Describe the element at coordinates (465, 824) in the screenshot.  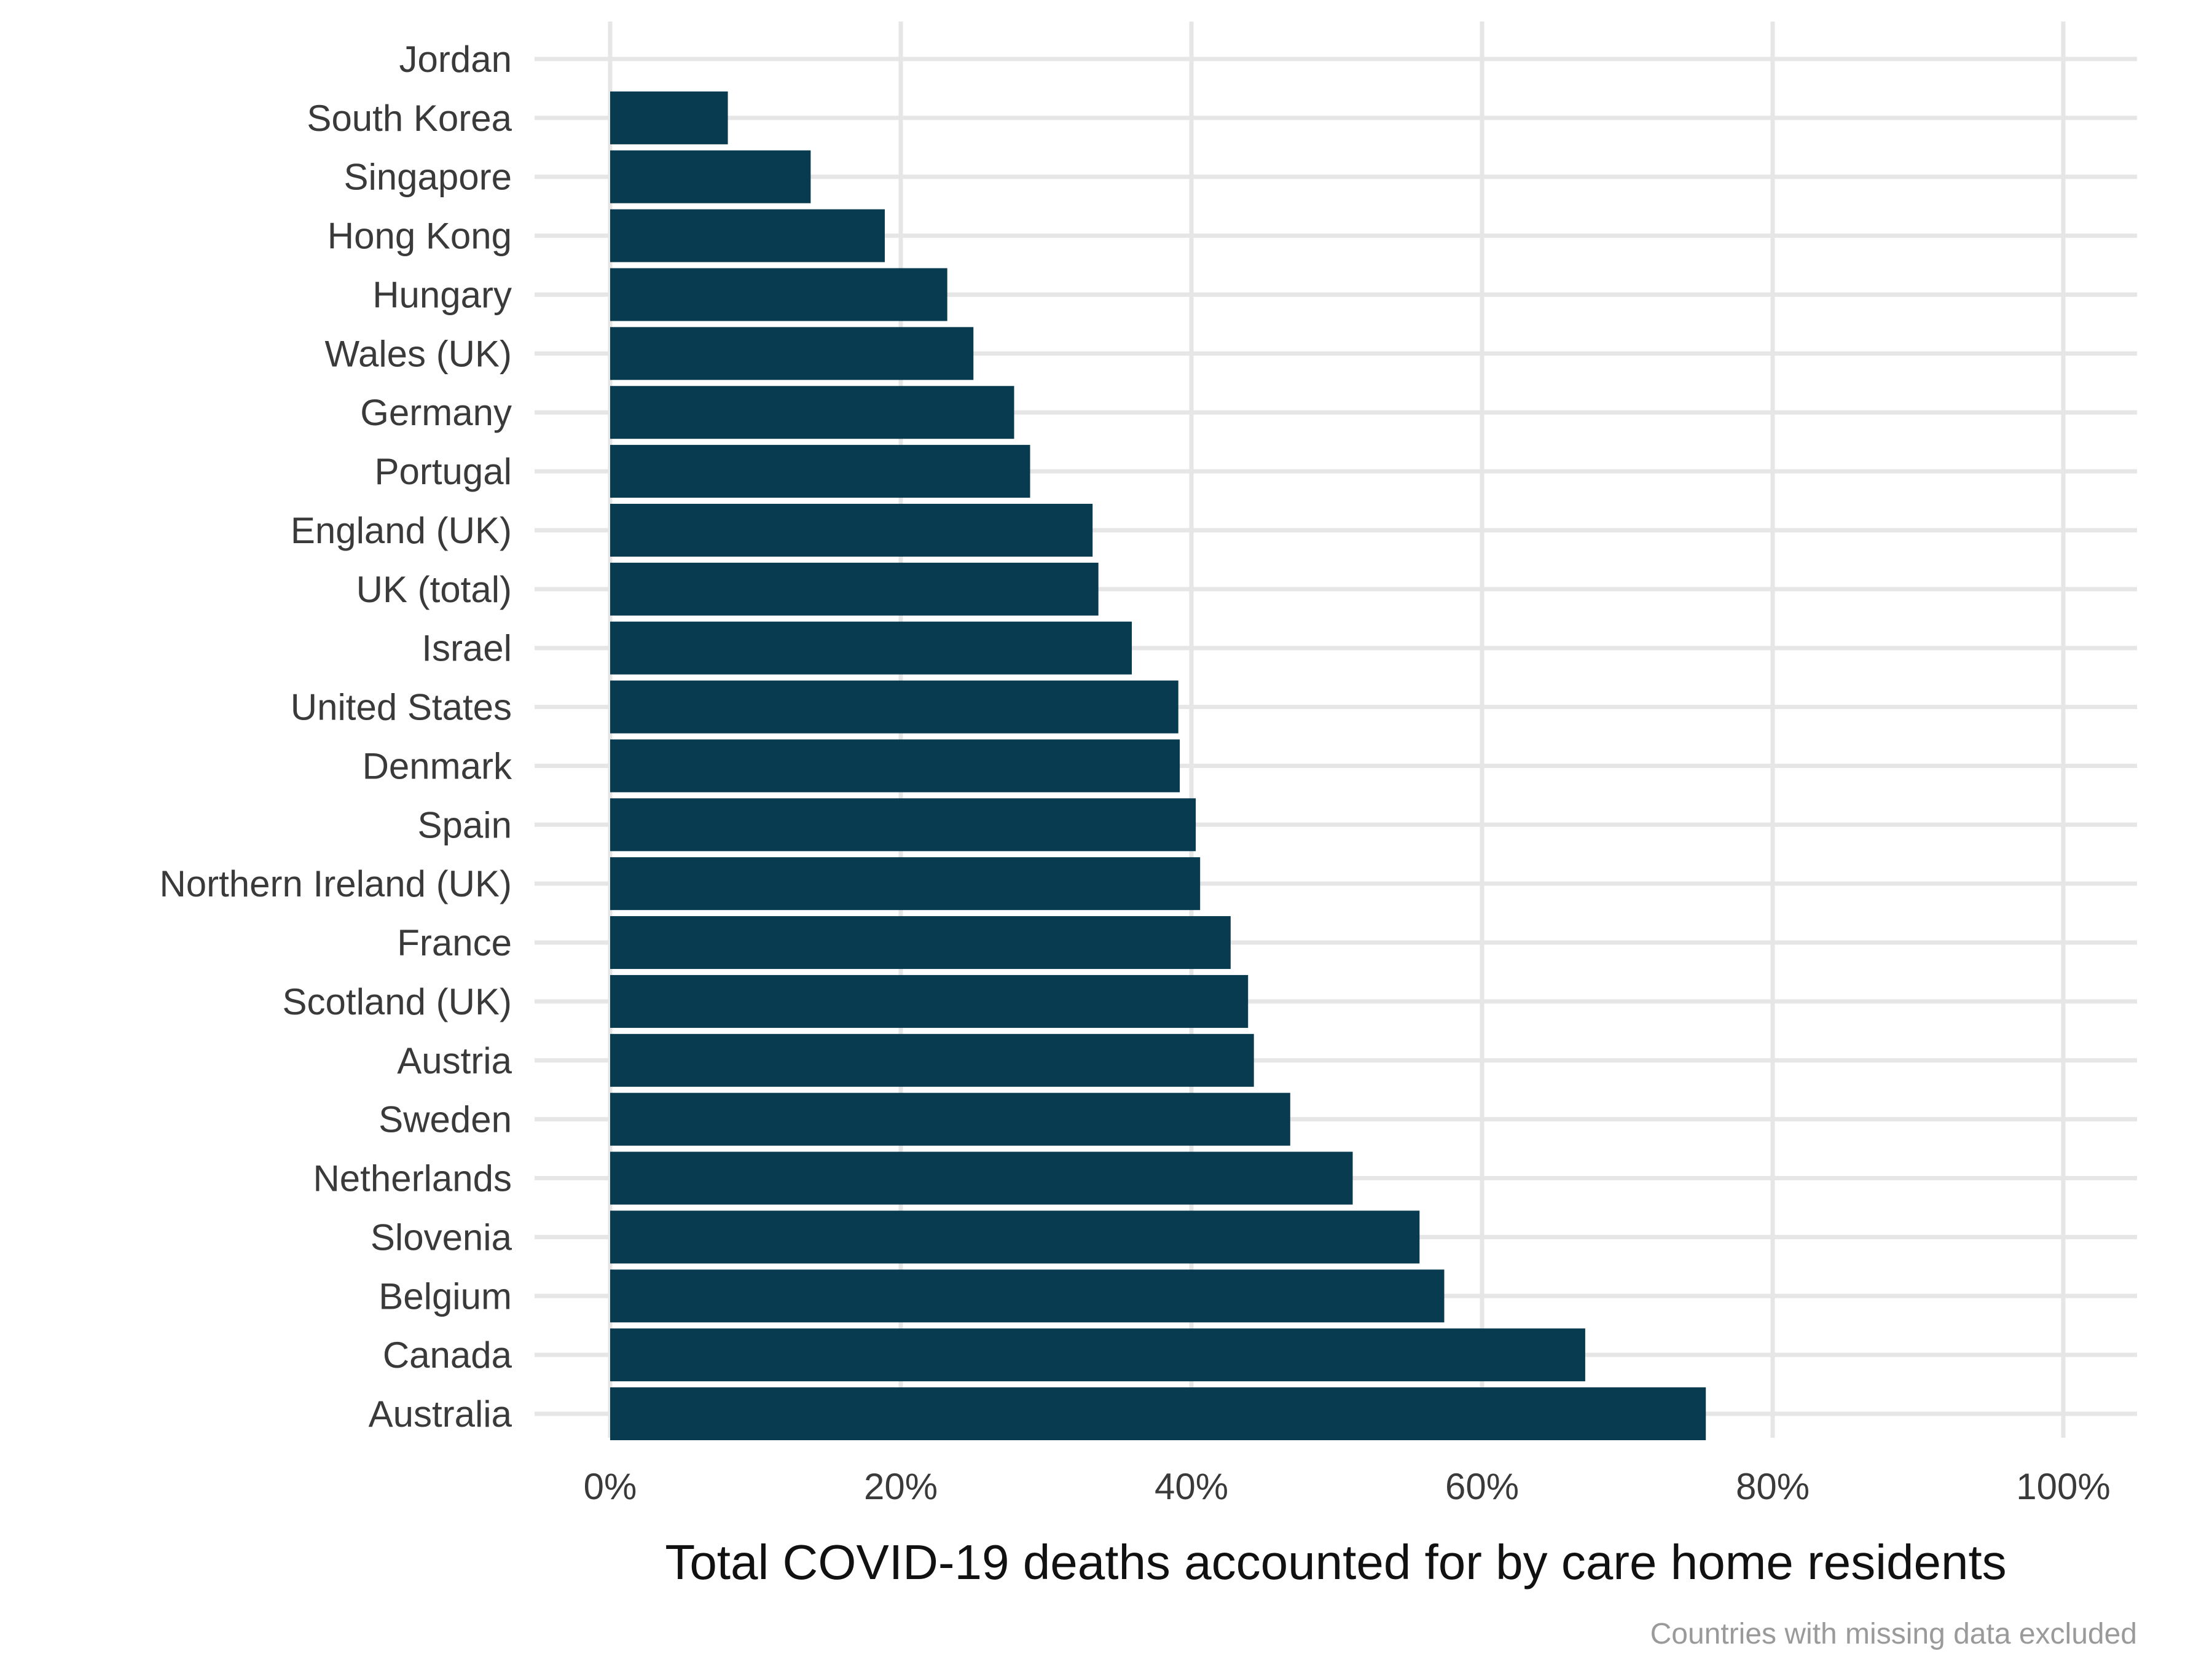
I see `category-label: Spain` at that location.